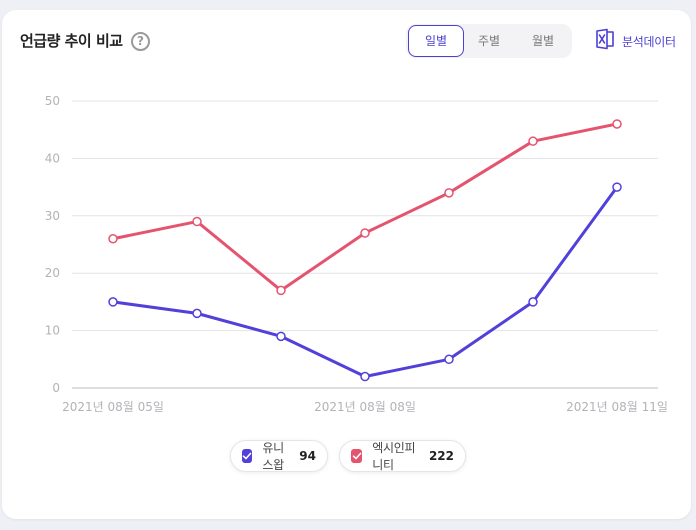 The height and width of the screenshot is (530, 696). Describe the element at coordinates (140, 41) in the screenshot. I see `help-icon: ?` at that location.